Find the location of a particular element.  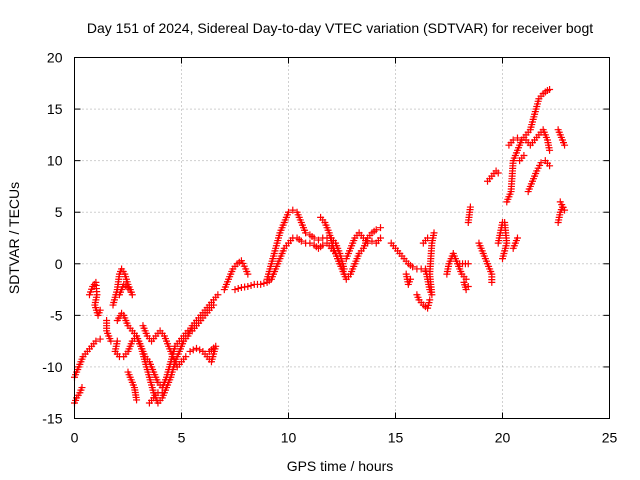

y-tick-label: -5 is located at coordinates (56, 315).